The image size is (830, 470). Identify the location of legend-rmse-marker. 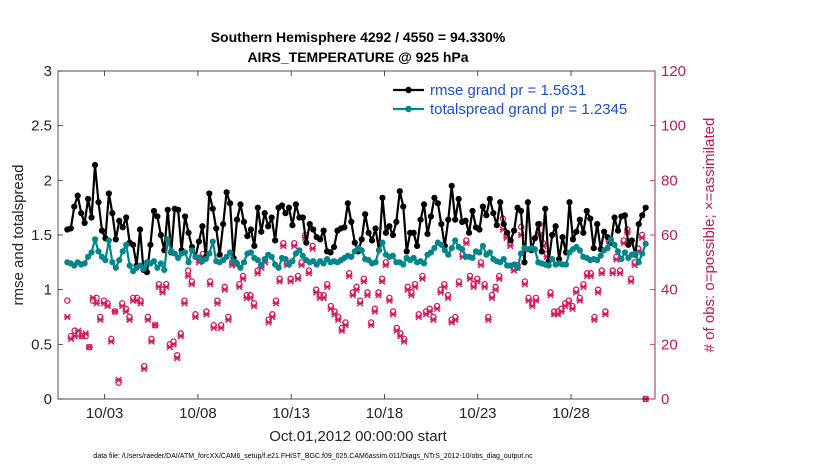
(408, 90).